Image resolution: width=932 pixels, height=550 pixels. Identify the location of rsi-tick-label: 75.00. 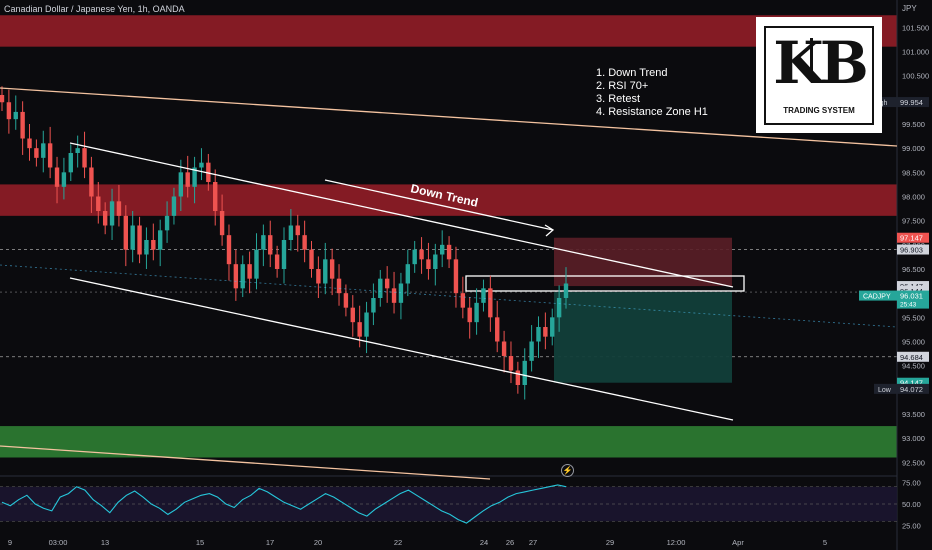
(911, 482).